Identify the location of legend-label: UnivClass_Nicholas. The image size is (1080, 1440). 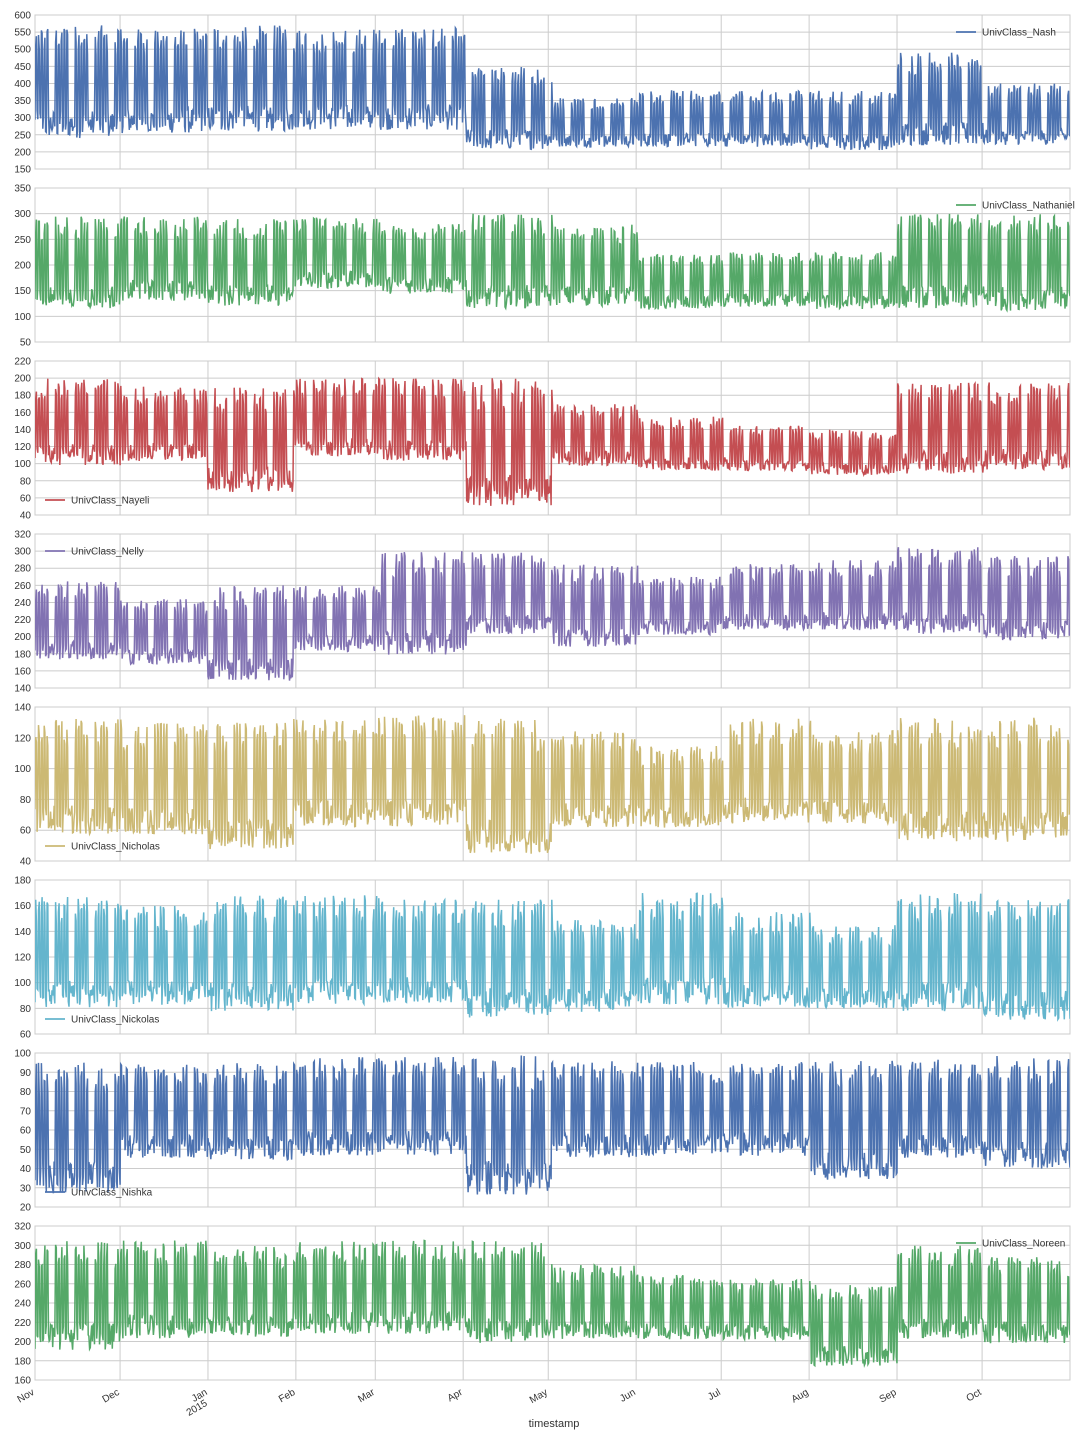
(115, 847).